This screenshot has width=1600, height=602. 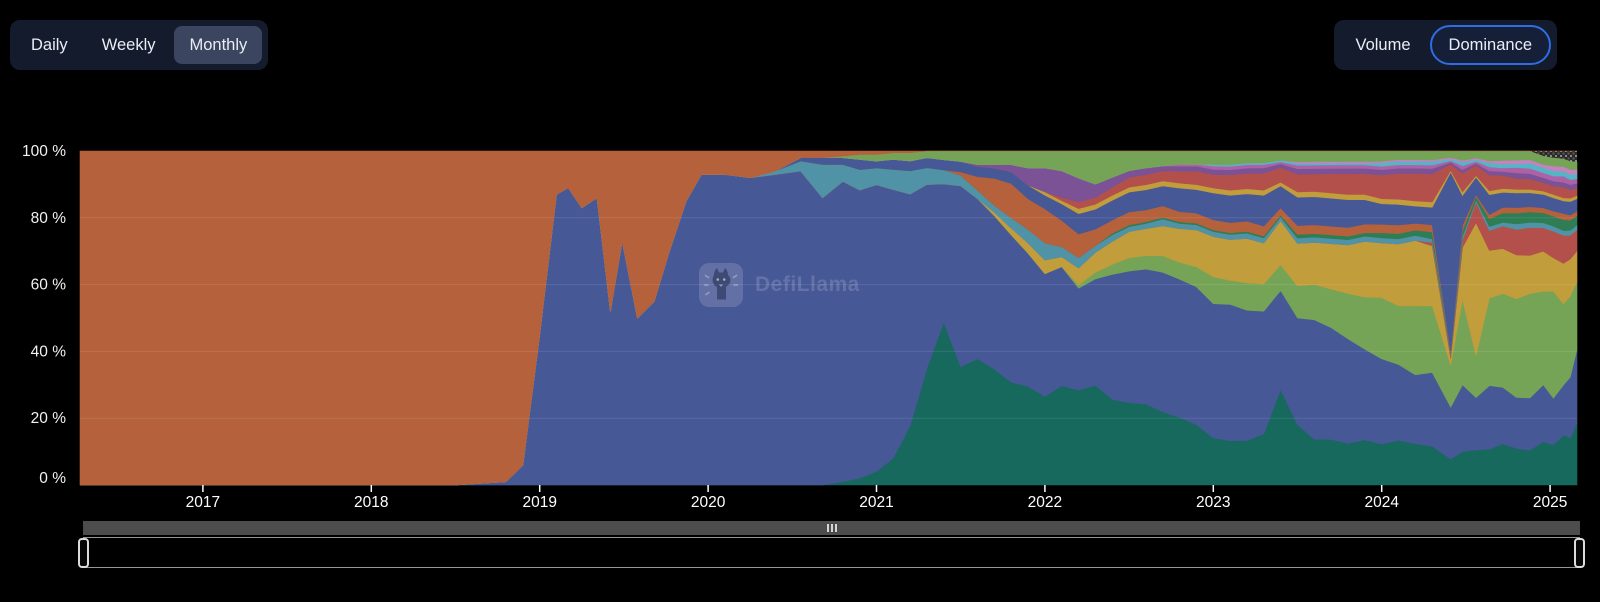 I want to click on x-axis-label: 2020, so click(x=708, y=502).